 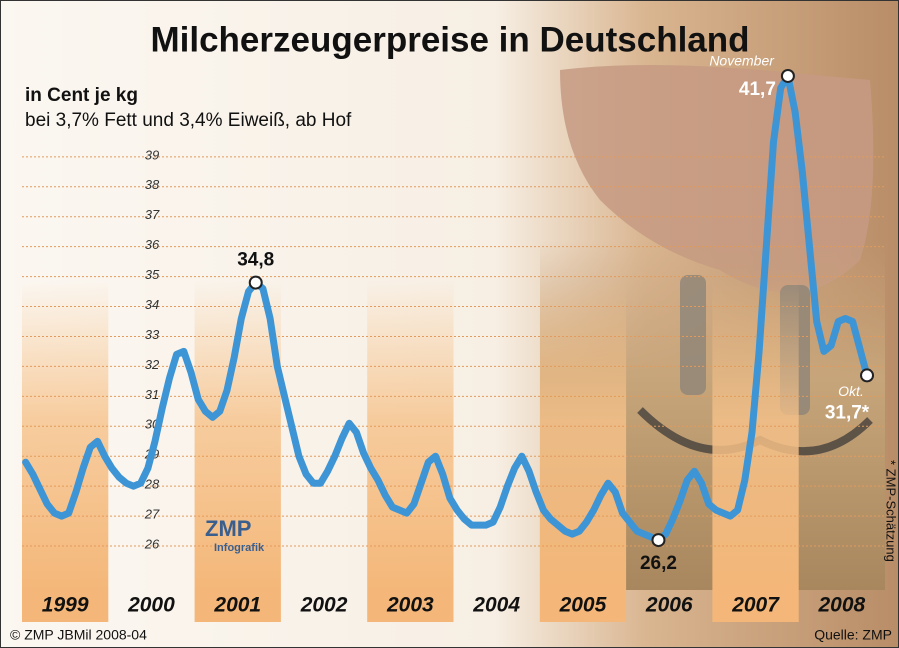 I want to click on x-tick-label: 2005, so click(x=583, y=605).